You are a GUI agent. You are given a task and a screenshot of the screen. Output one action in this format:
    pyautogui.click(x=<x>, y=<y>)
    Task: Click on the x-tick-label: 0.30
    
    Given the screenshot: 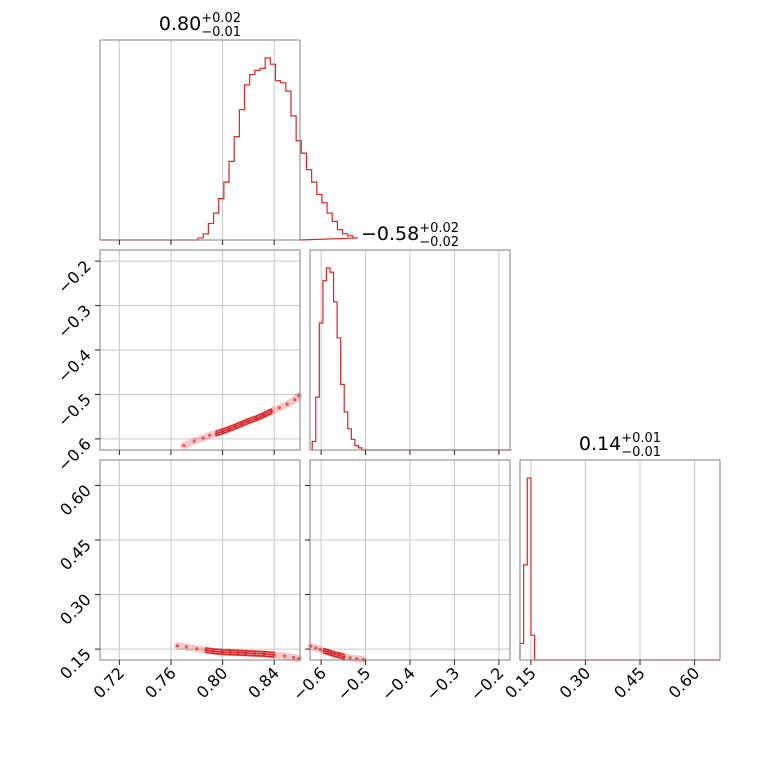 What is the action you would take?
    pyautogui.click(x=575, y=682)
    